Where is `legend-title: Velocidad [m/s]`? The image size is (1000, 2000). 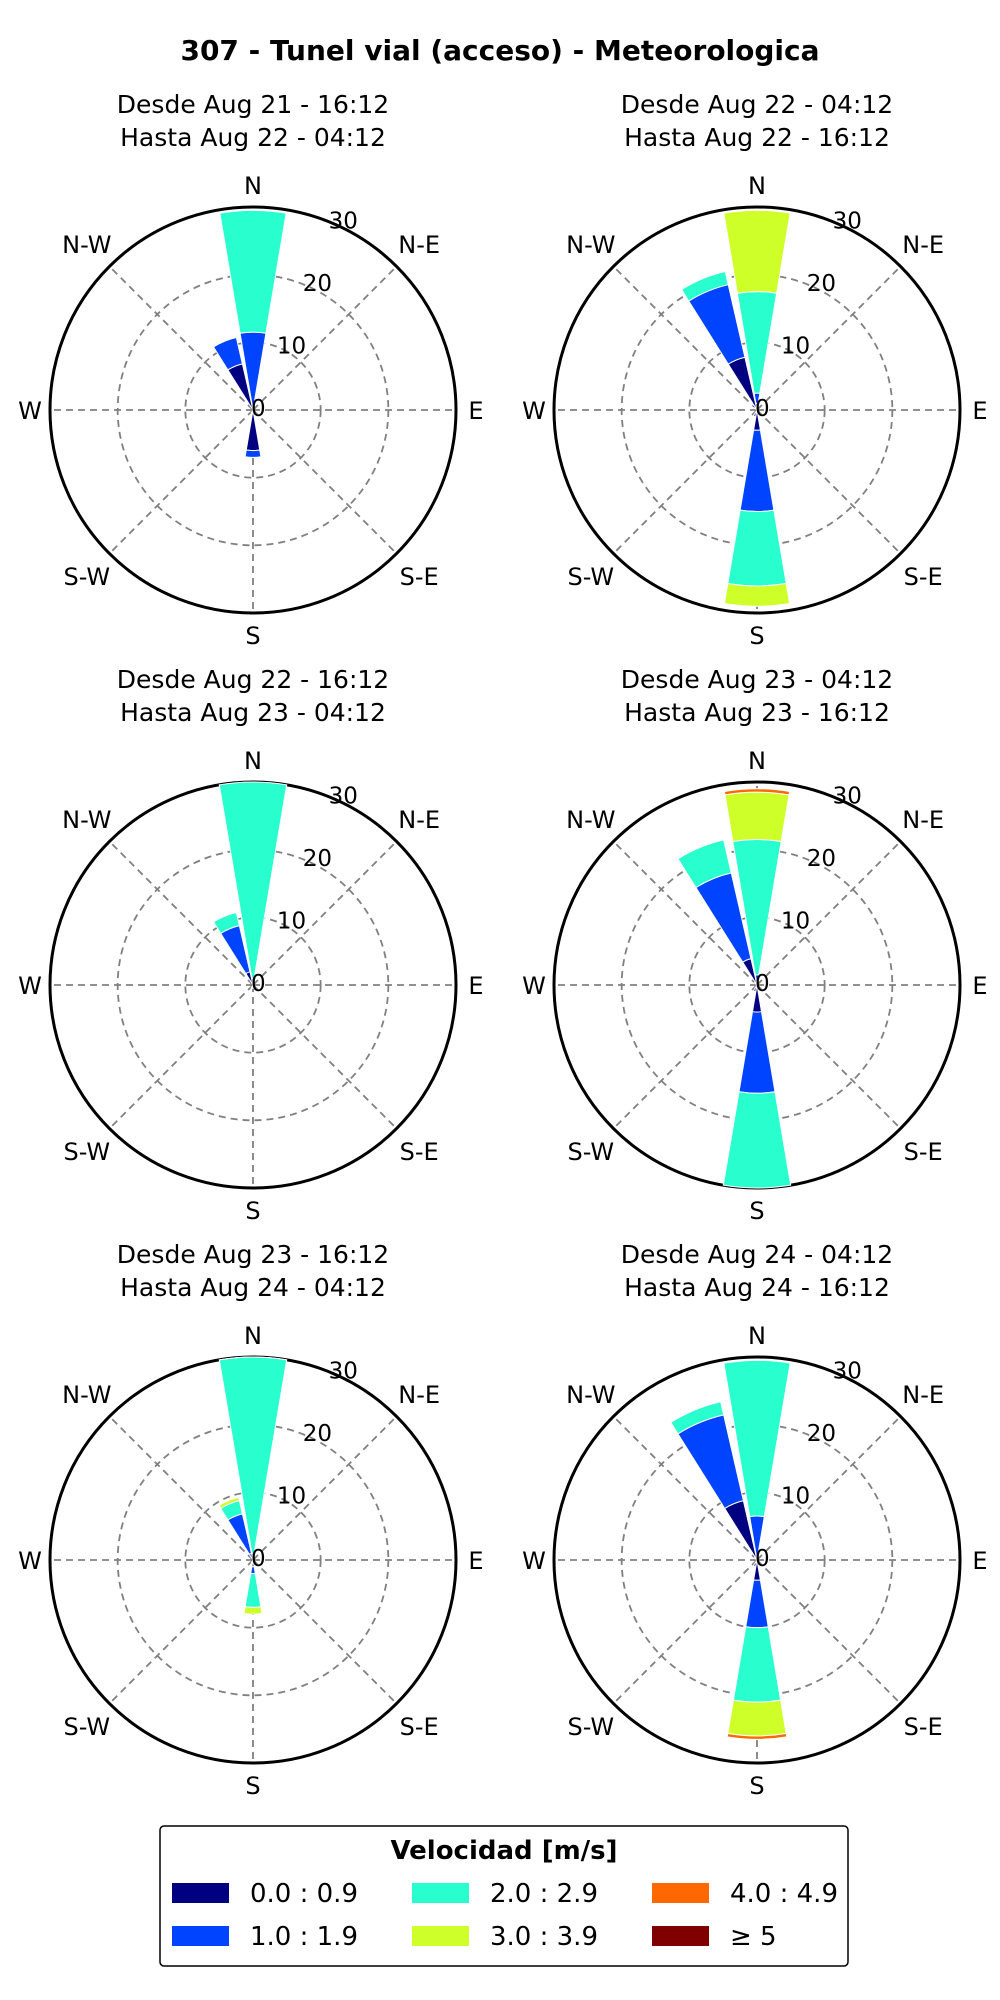 legend-title: Velocidad [m/s] is located at coordinates (503, 1851).